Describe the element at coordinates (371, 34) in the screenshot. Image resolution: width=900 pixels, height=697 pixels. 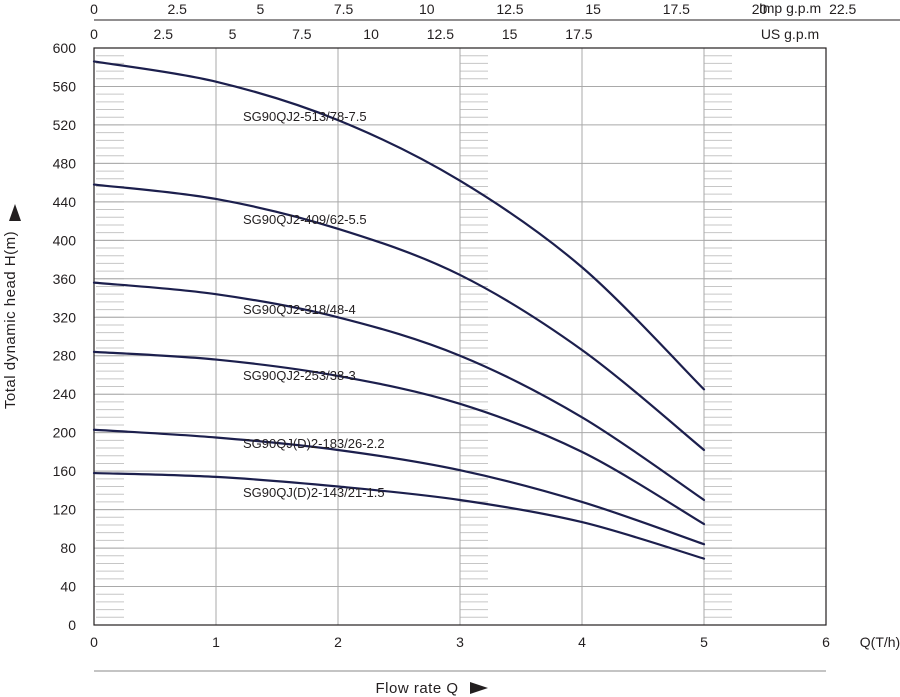
I see `us-gpm-tick-label: 10` at that location.